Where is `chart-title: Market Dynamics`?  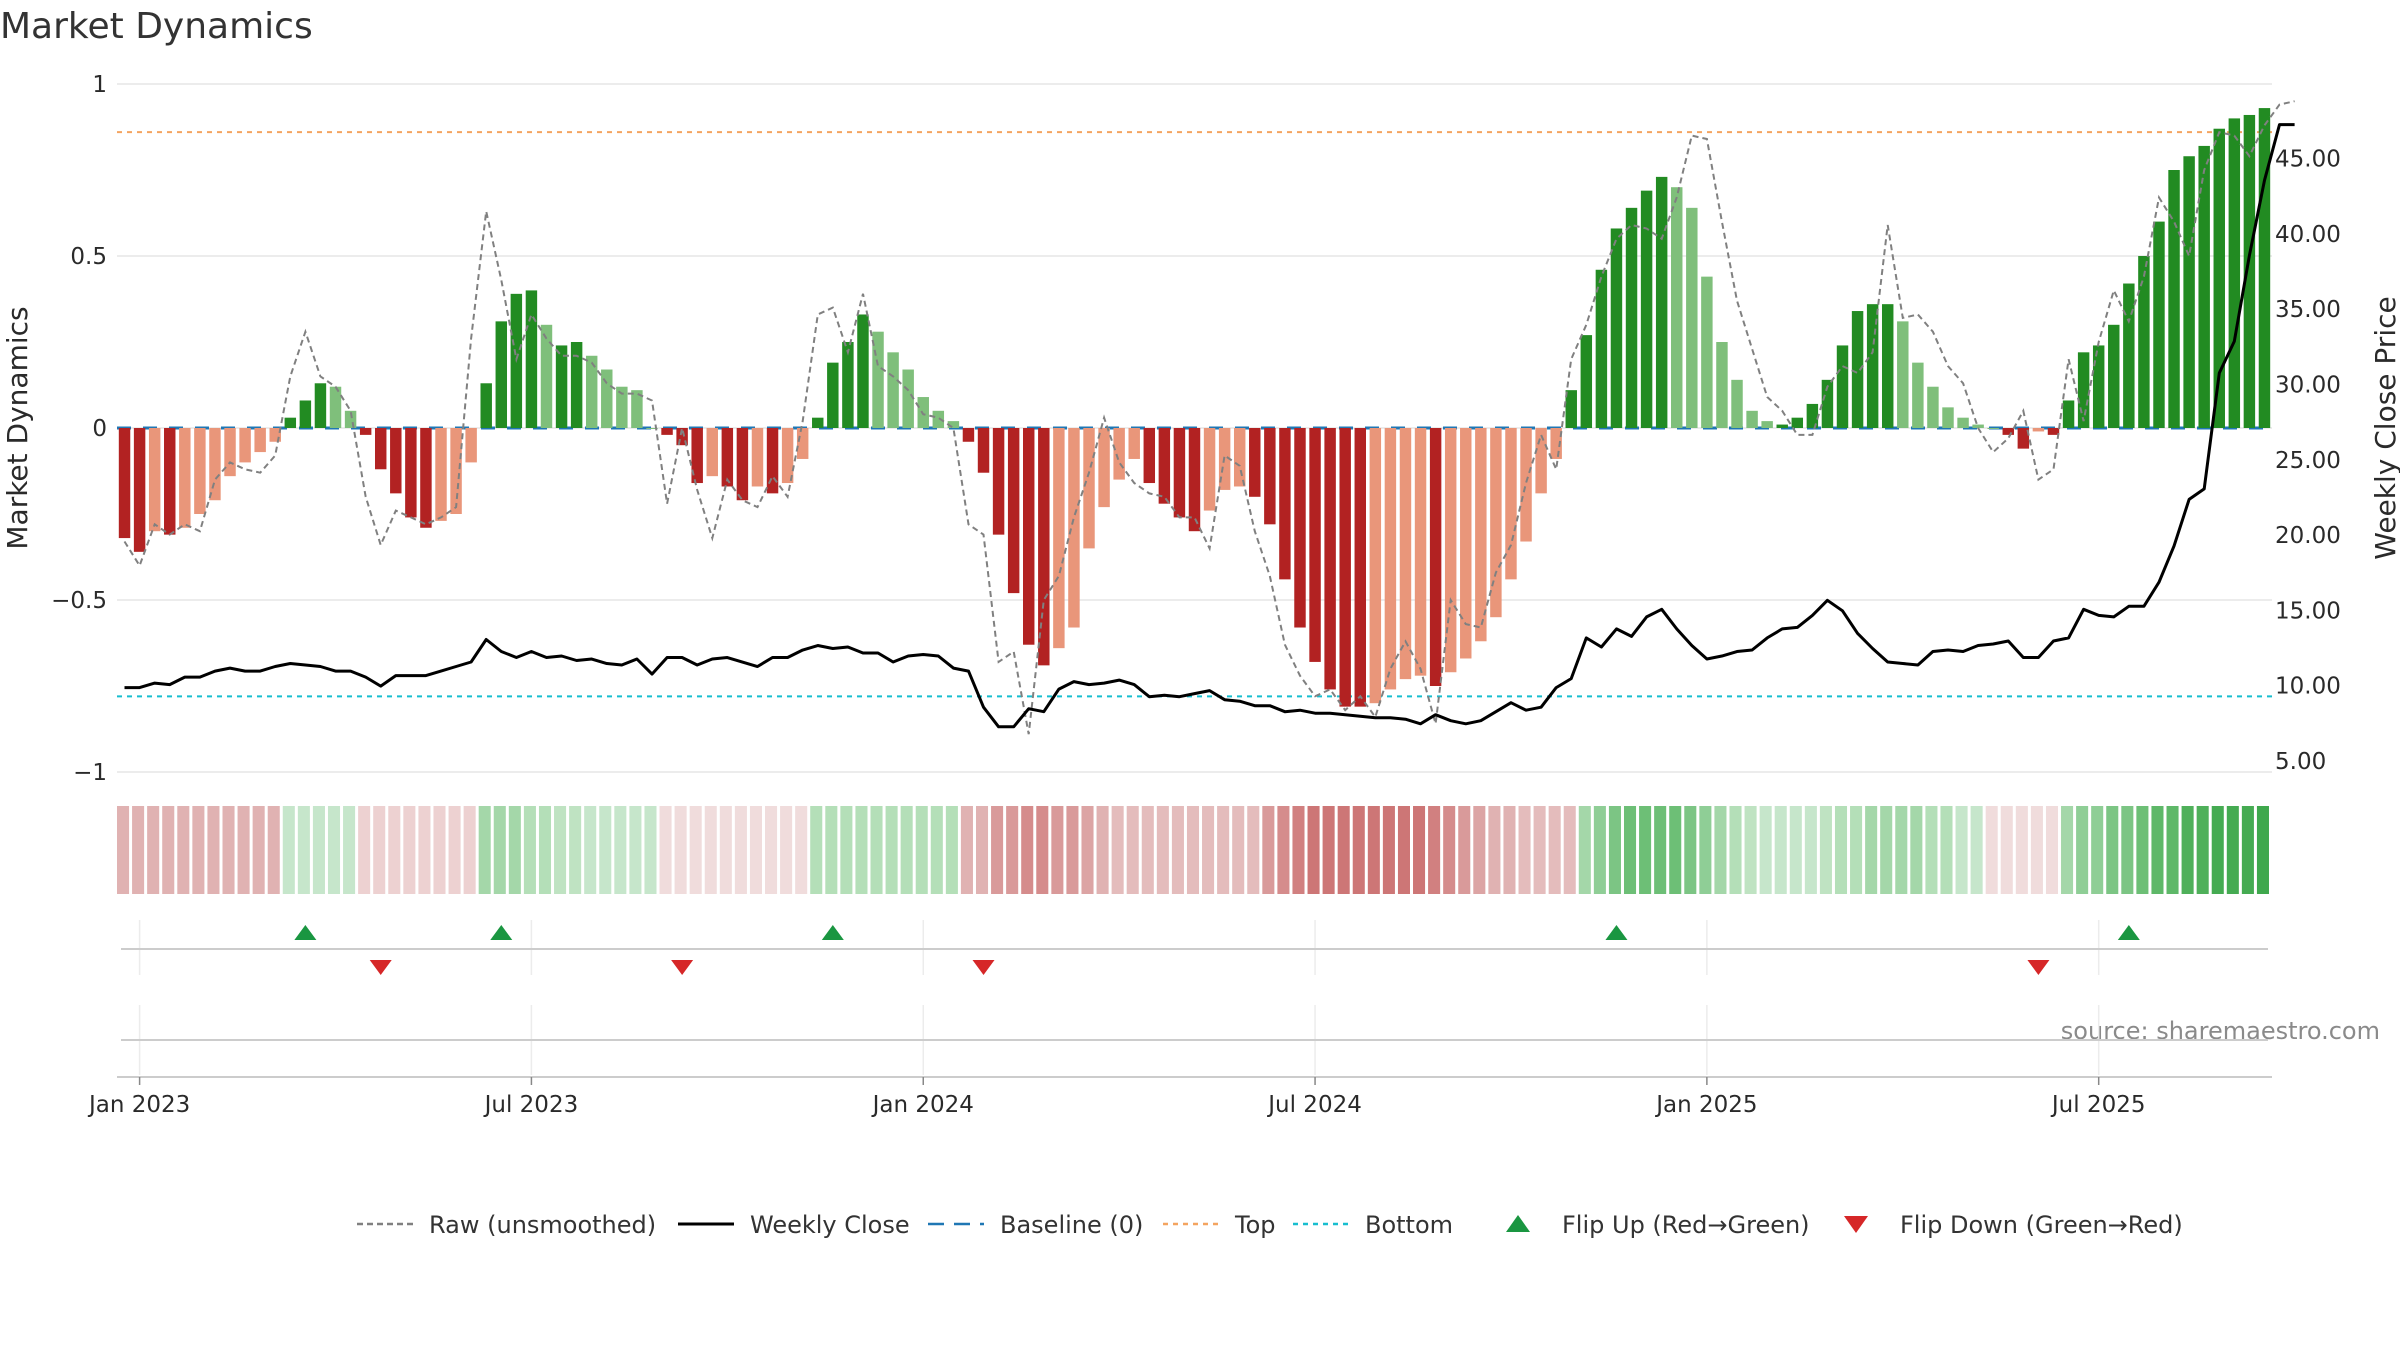 chart-title: Market Dynamics is located at coordinates (156, 26).